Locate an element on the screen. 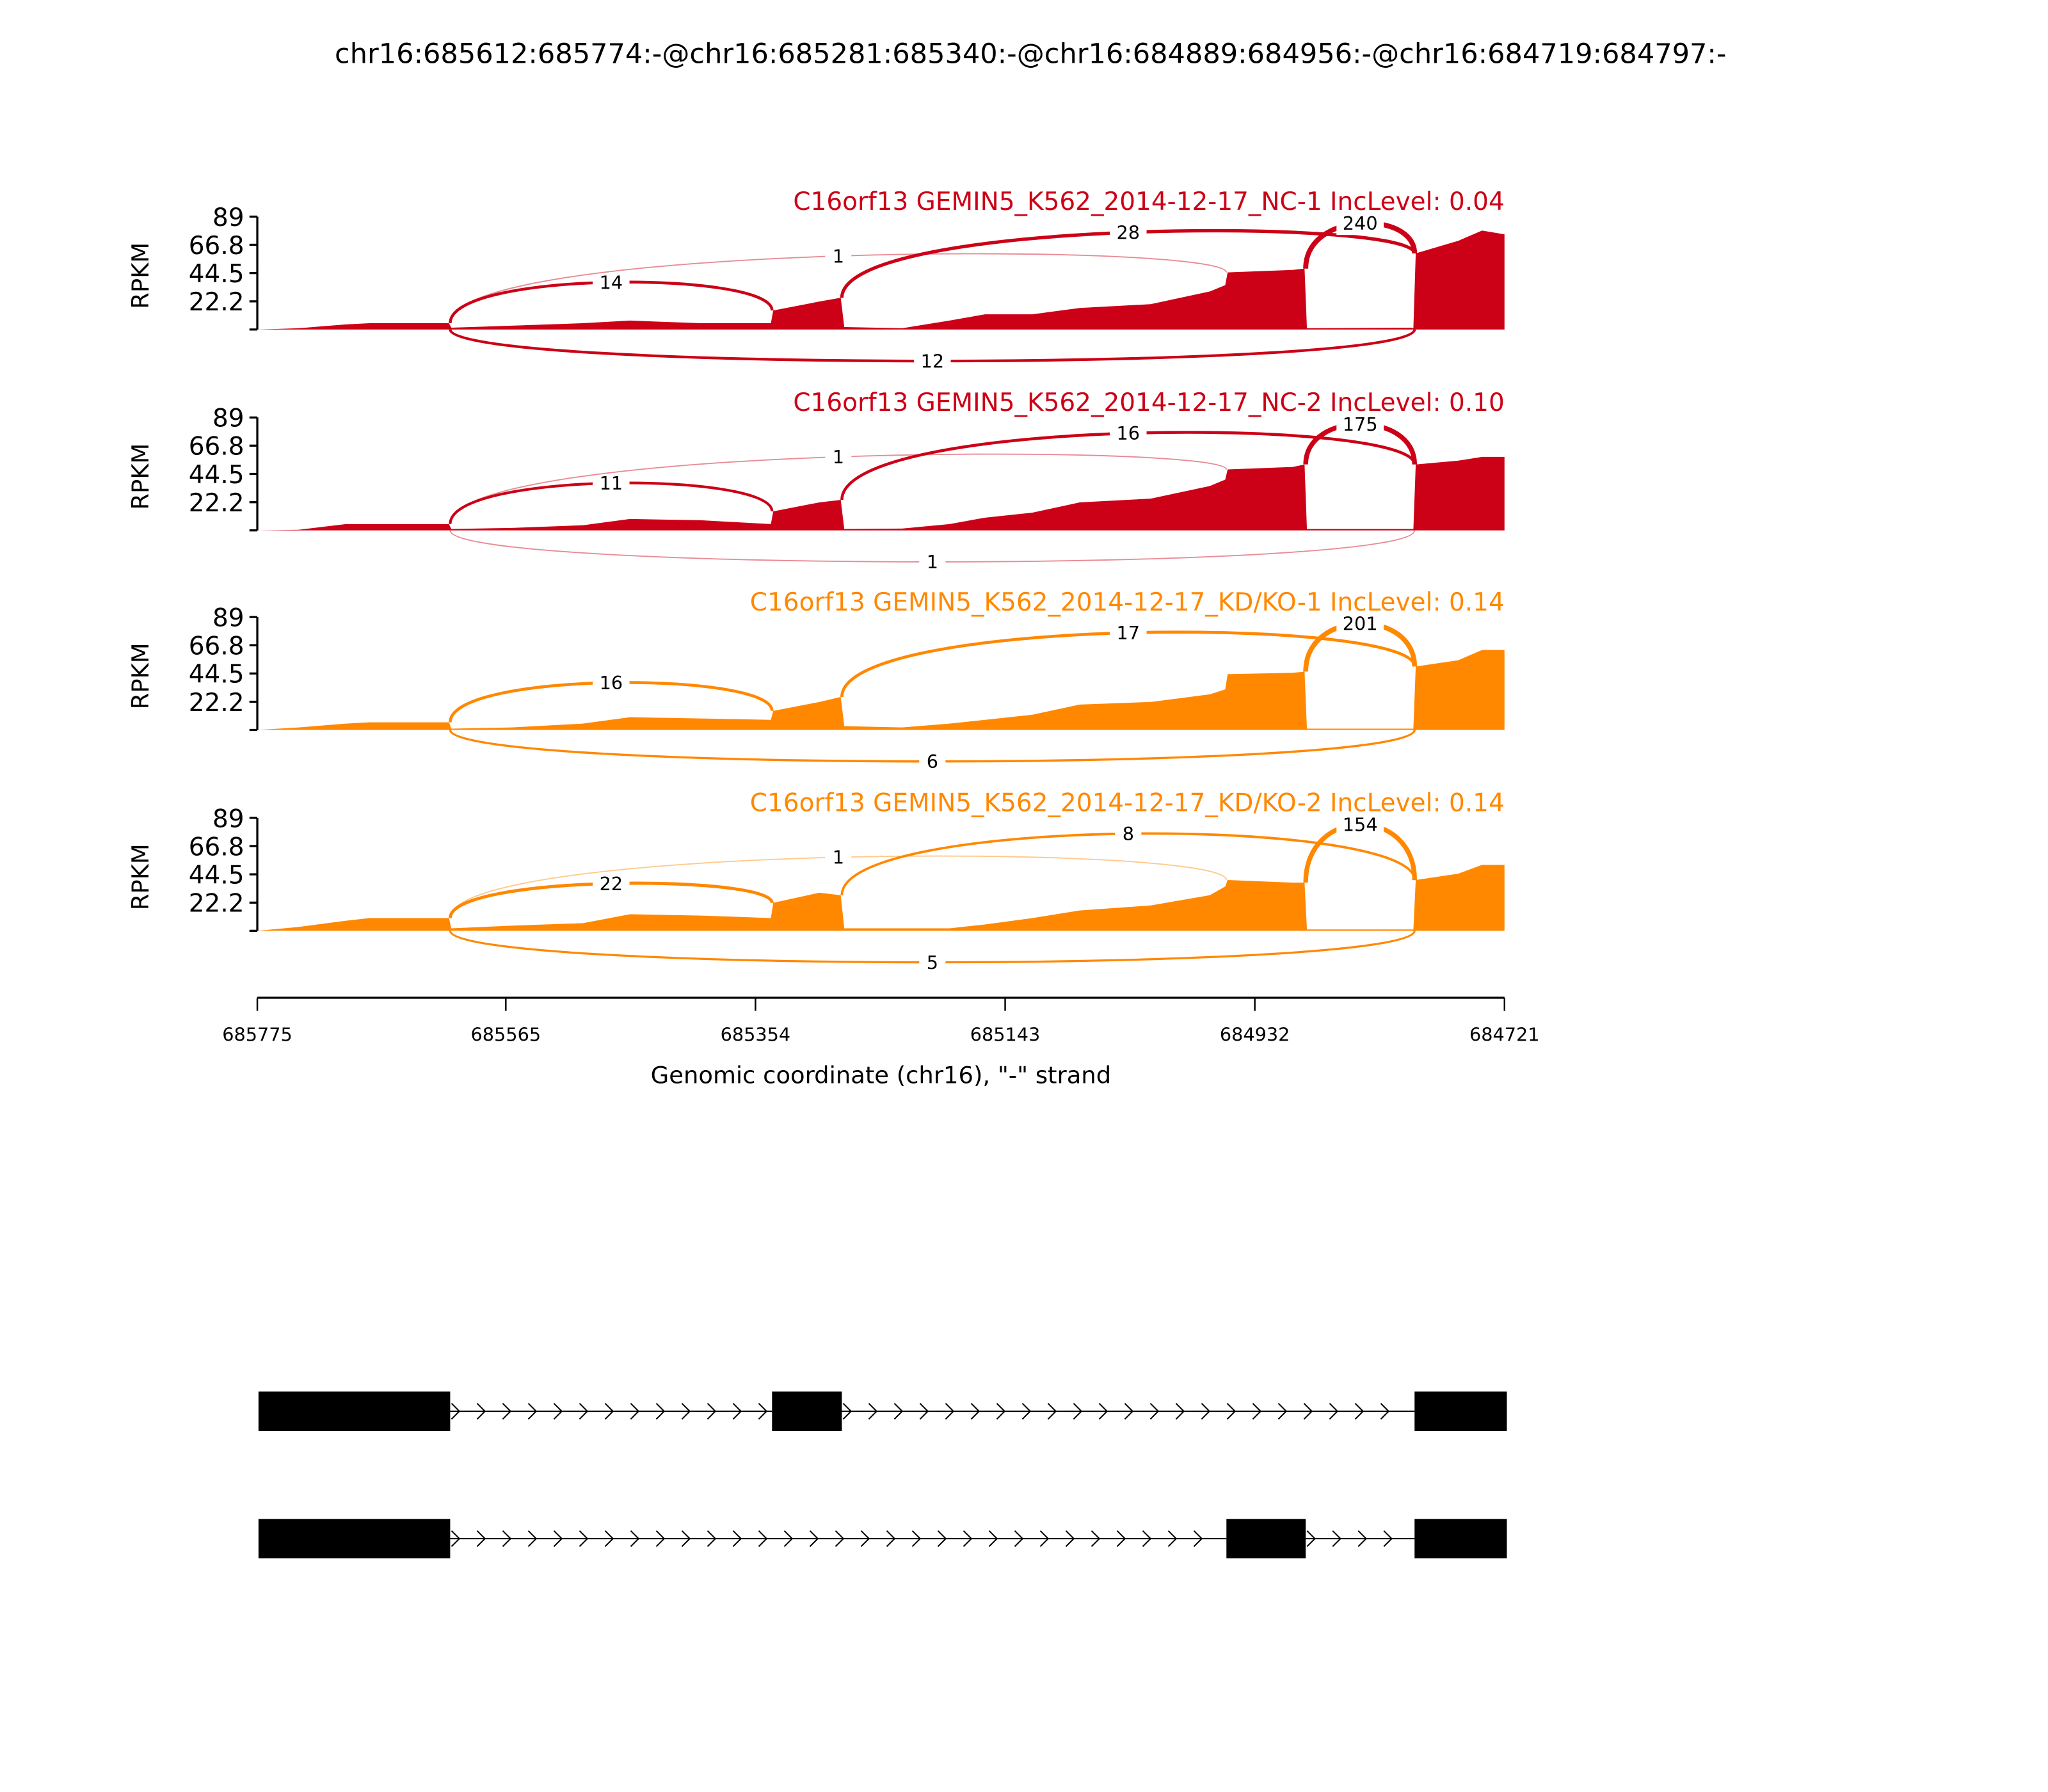  junction-count-label: 5 is located at coordinates (932, 962).